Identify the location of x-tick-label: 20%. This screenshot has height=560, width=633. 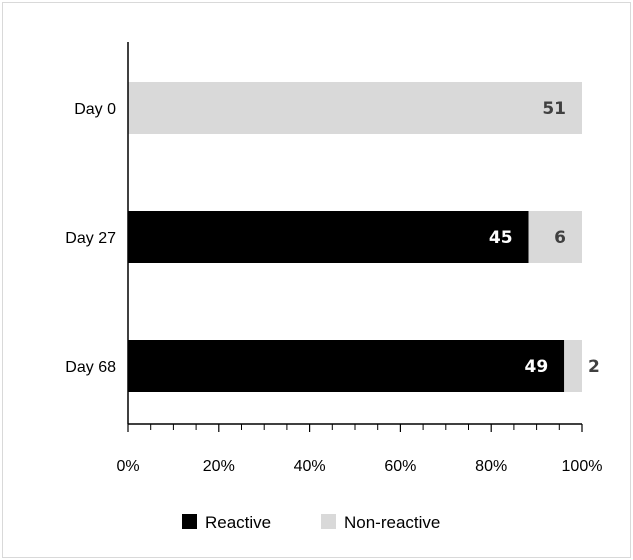
(219, 466).